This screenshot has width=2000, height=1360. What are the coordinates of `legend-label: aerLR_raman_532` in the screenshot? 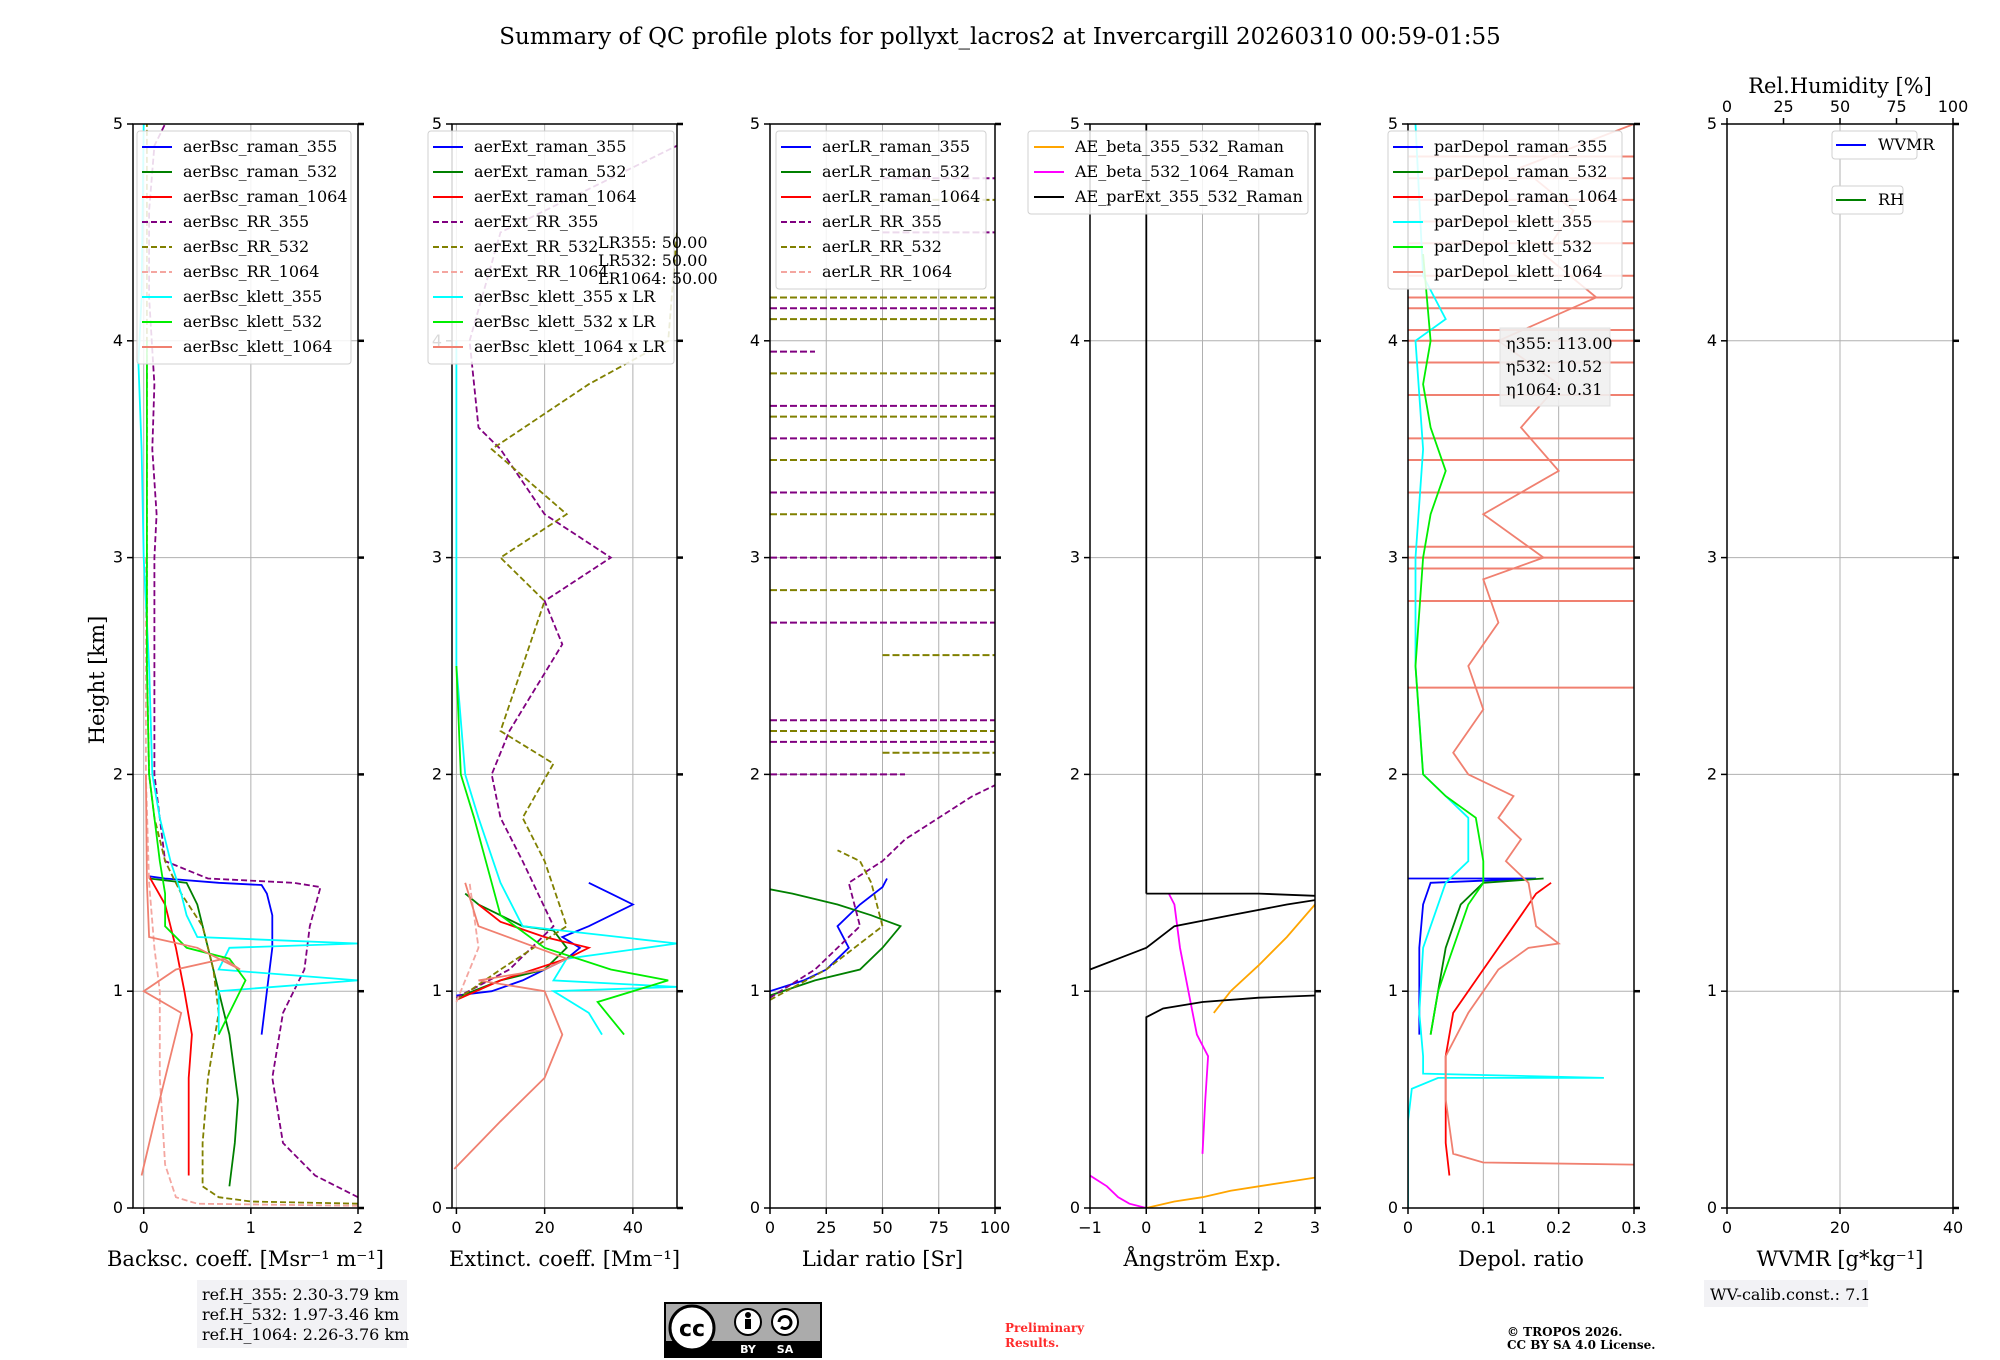 It's located at (896, 171).